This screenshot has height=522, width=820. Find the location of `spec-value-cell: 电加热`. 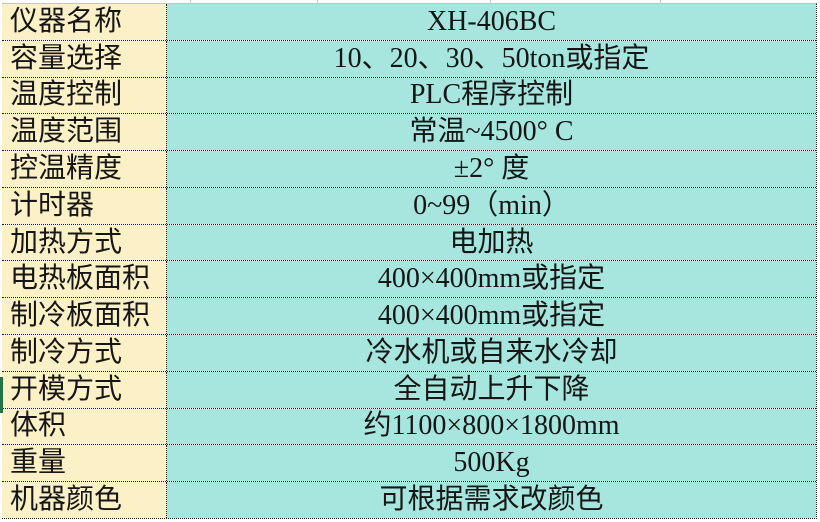

spec-value-cell: 电加热 is located at coordinates (491, 242).